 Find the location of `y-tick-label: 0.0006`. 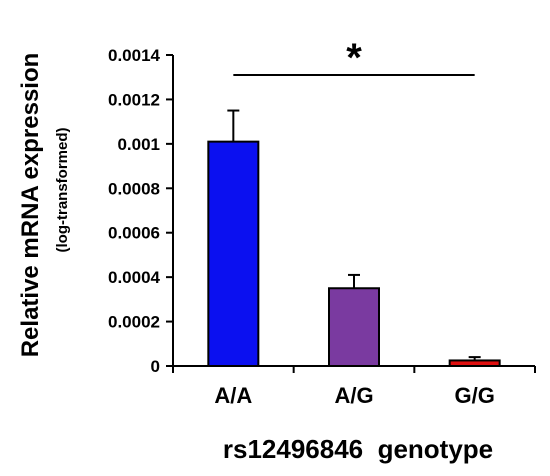

y-tick-label: 0.0006 is located at coordinates (134, 233).